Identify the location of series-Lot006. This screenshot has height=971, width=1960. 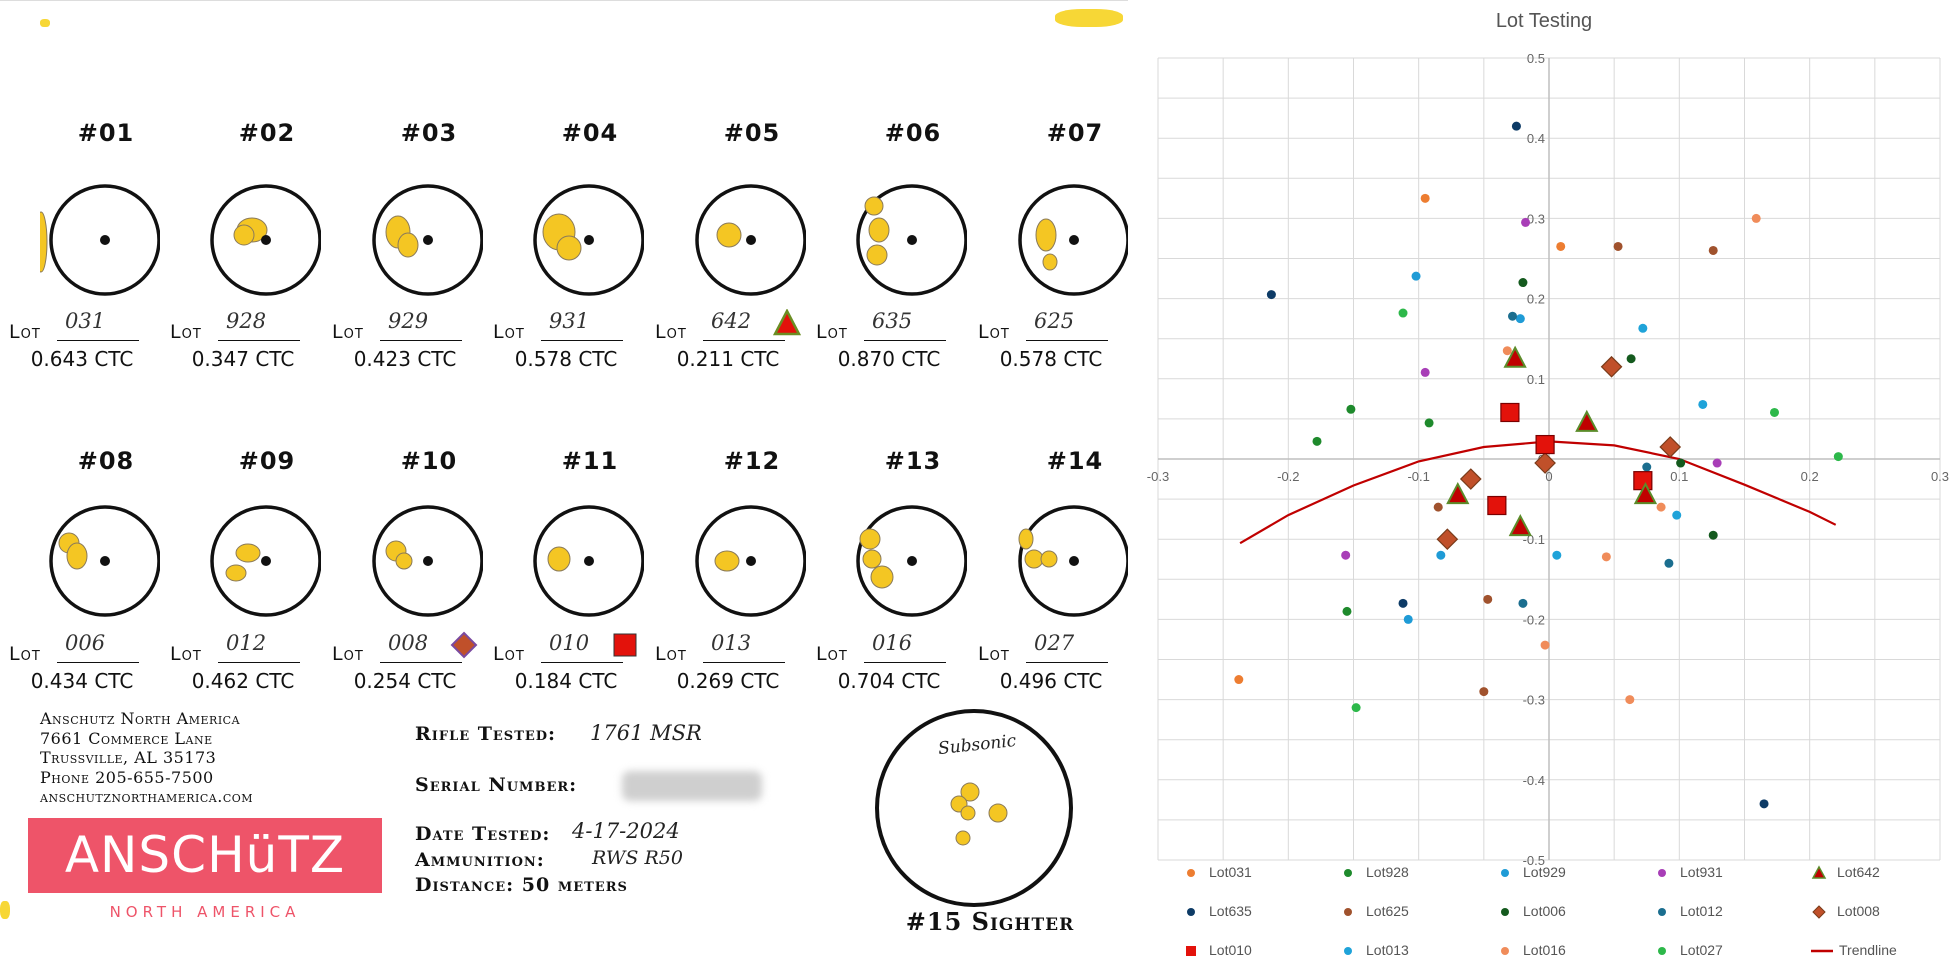
(1606, 409).